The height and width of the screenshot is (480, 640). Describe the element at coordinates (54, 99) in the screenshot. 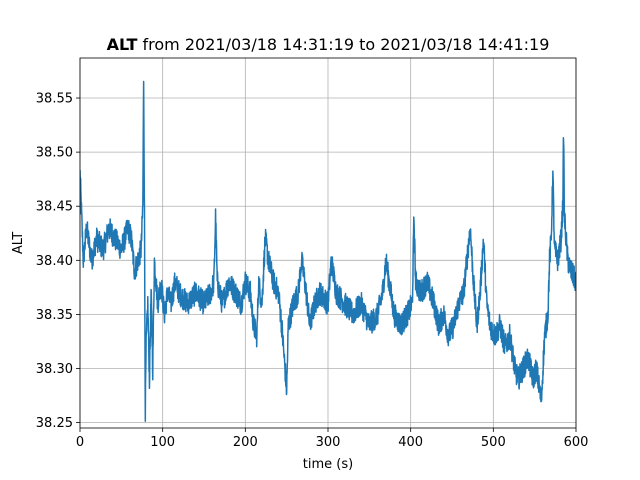

I see `y-tick-label: 38.55` at that location.